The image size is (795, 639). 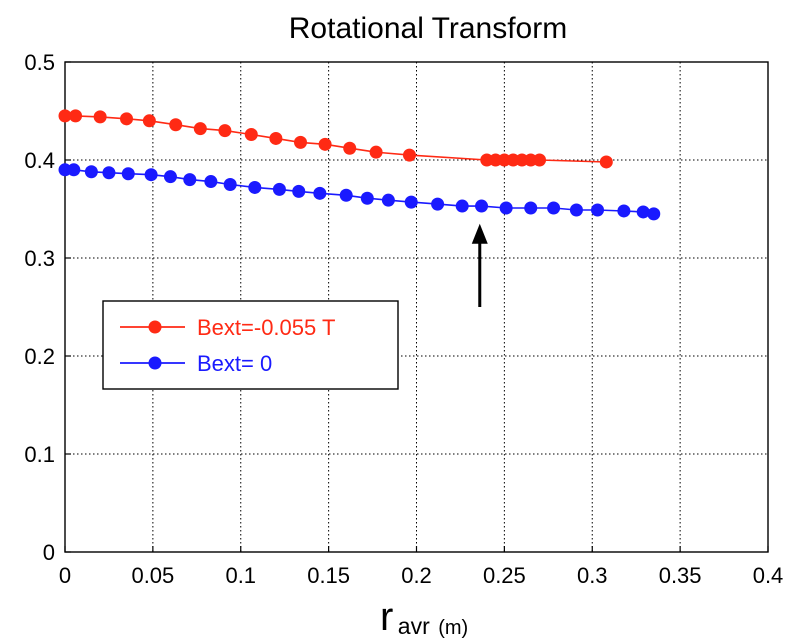 I want to click on y-tick-label: 0.5, so click(x=39, y=62).